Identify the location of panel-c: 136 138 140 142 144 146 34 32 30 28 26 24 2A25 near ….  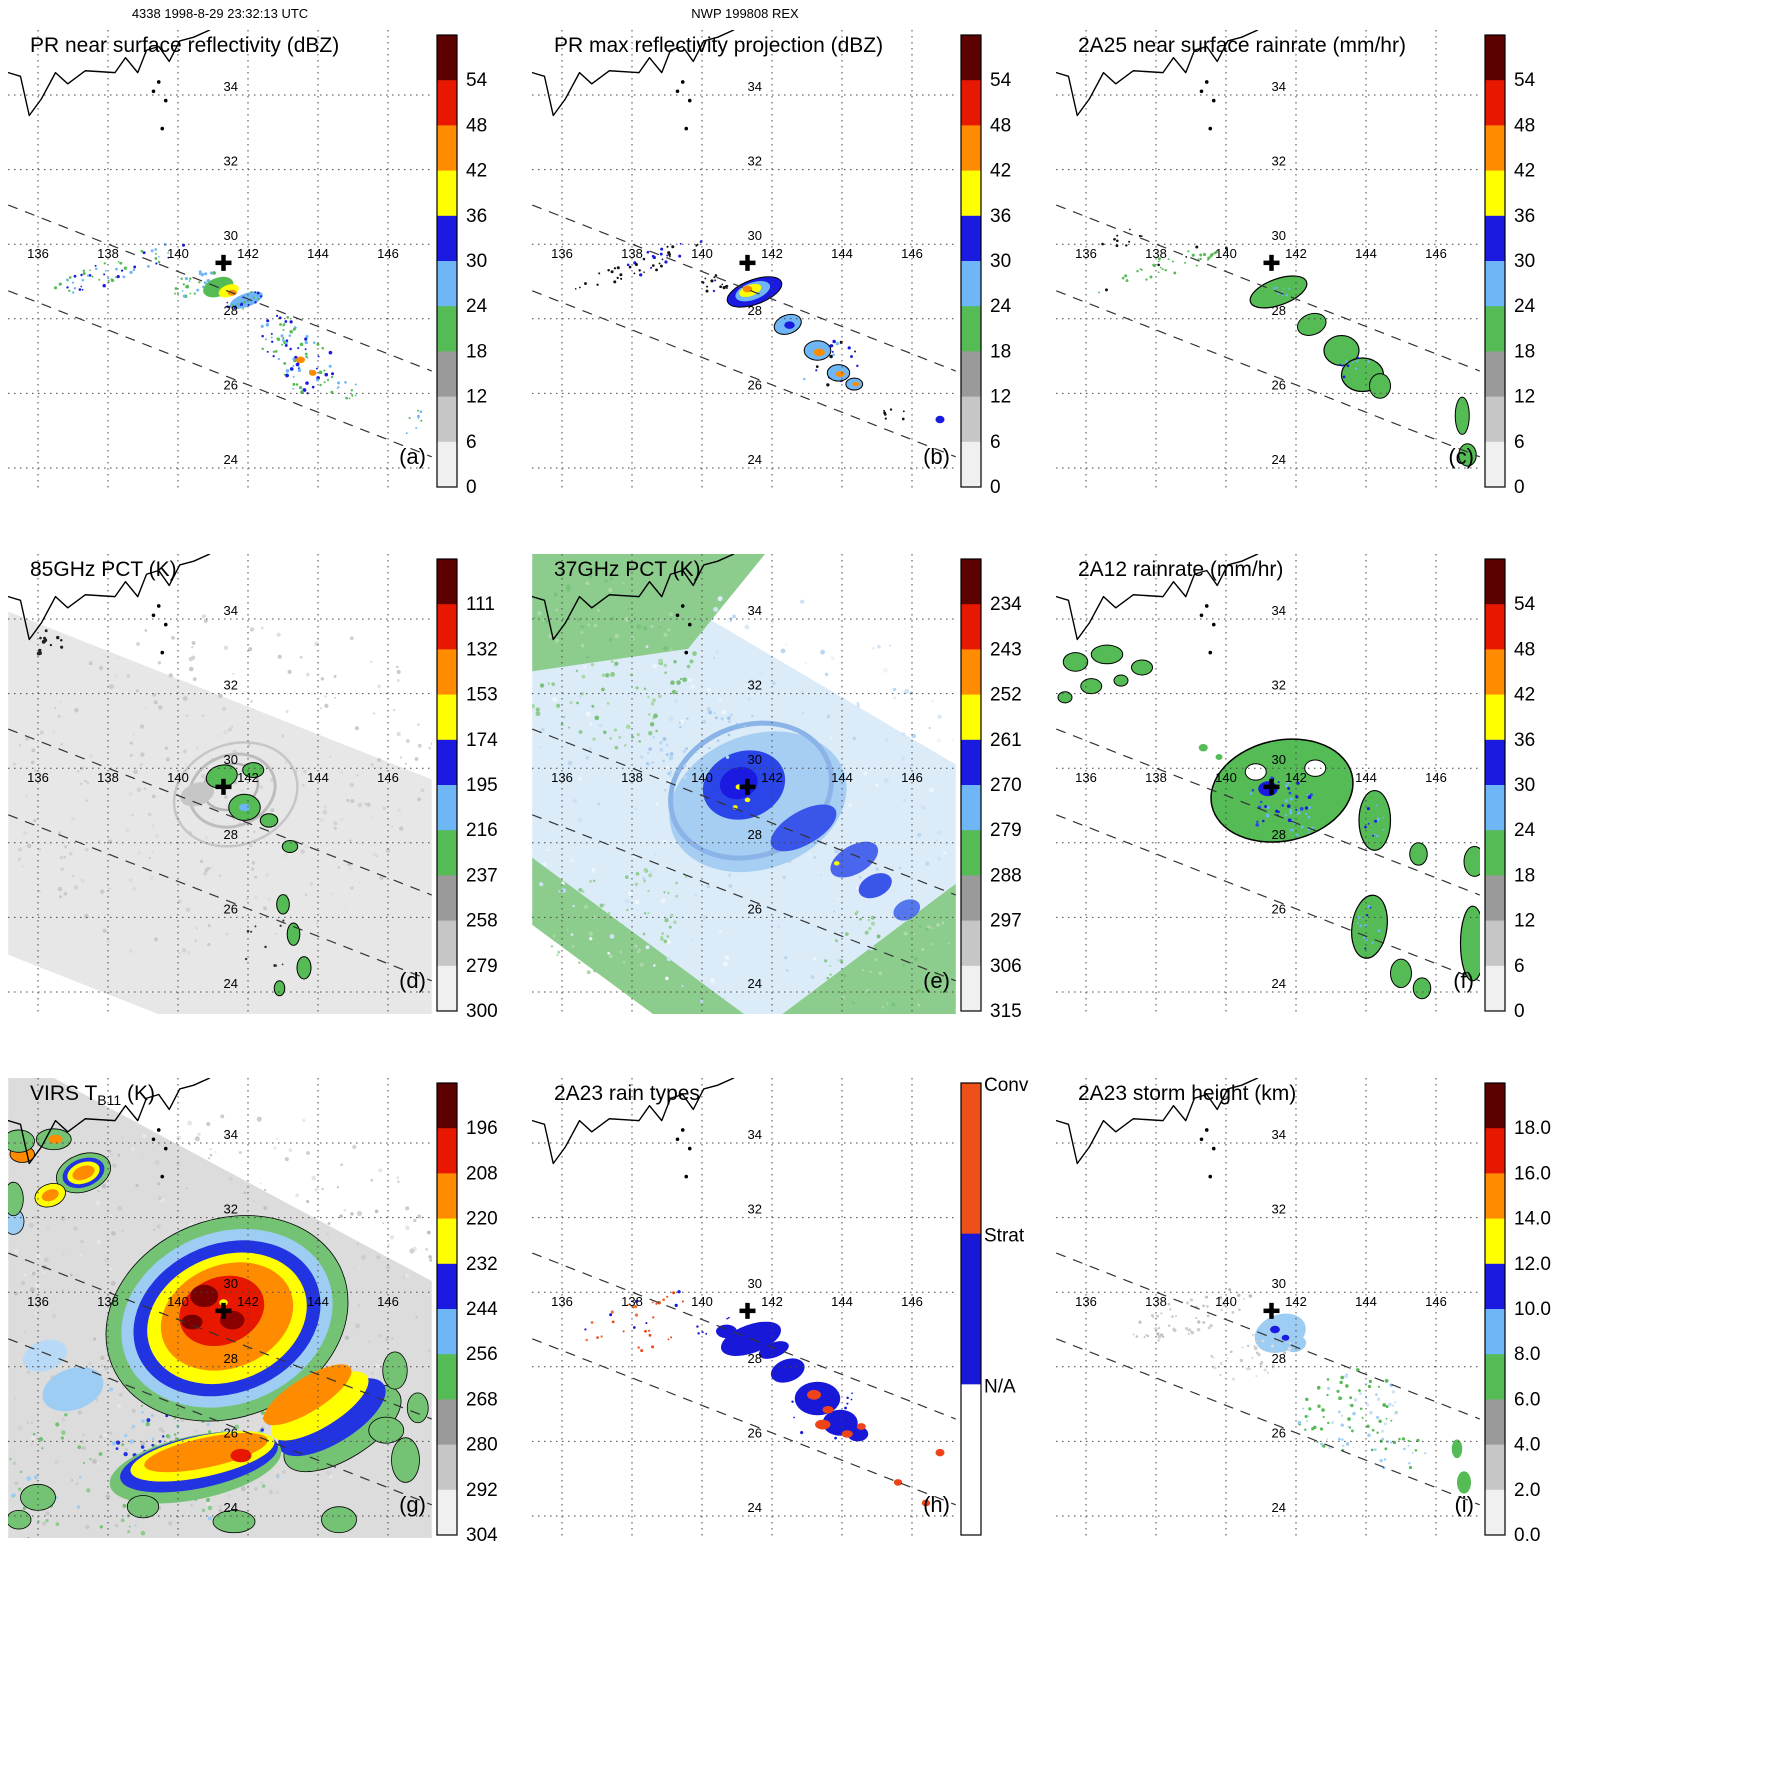
(1296, 264).